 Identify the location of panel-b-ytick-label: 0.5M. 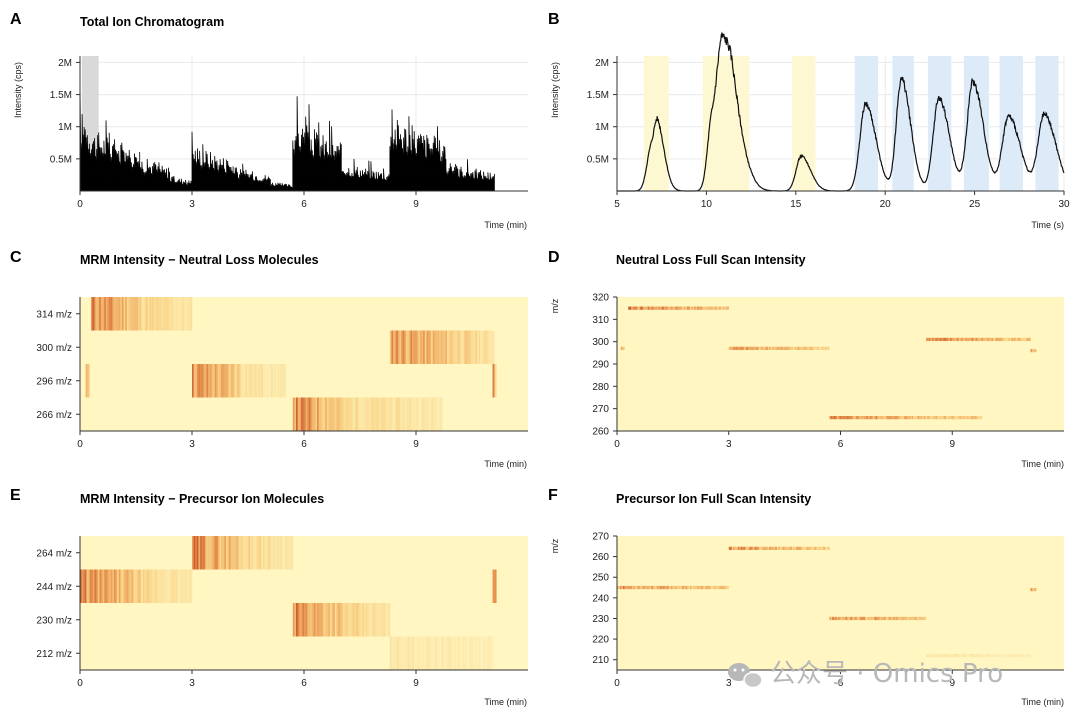
(598, 159).